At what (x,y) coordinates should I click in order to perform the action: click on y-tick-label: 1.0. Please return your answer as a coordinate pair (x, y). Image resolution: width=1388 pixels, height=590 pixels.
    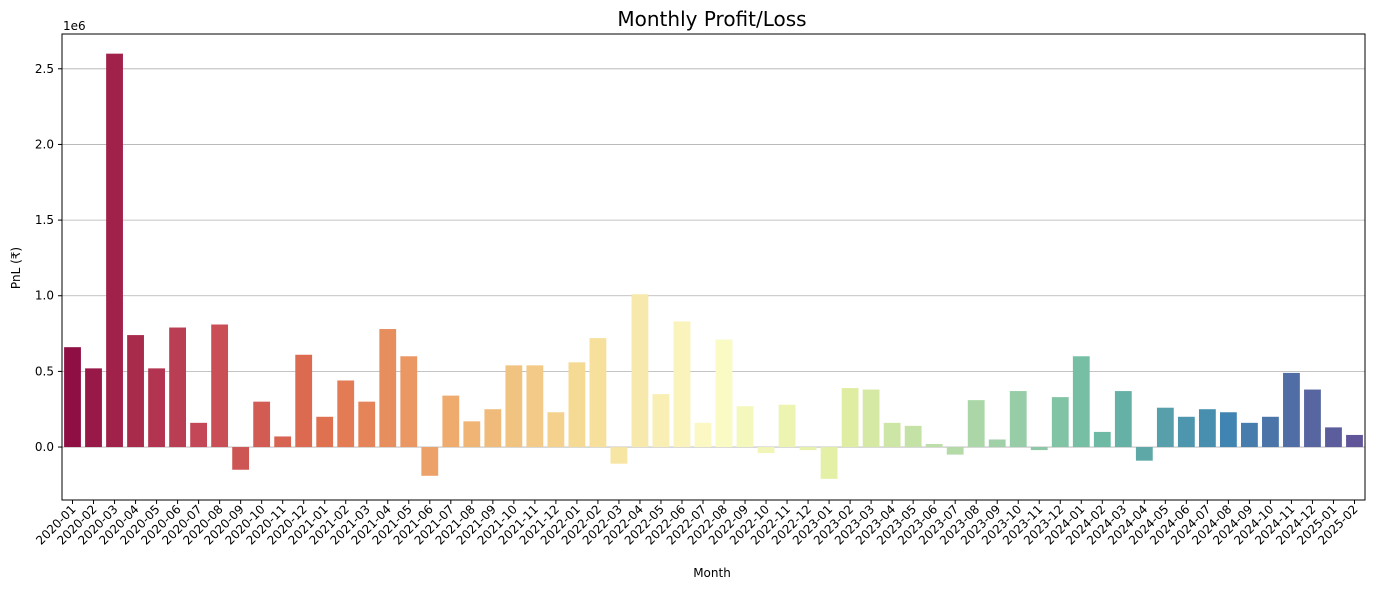
    Looking at the image, I should click on (44, 296).